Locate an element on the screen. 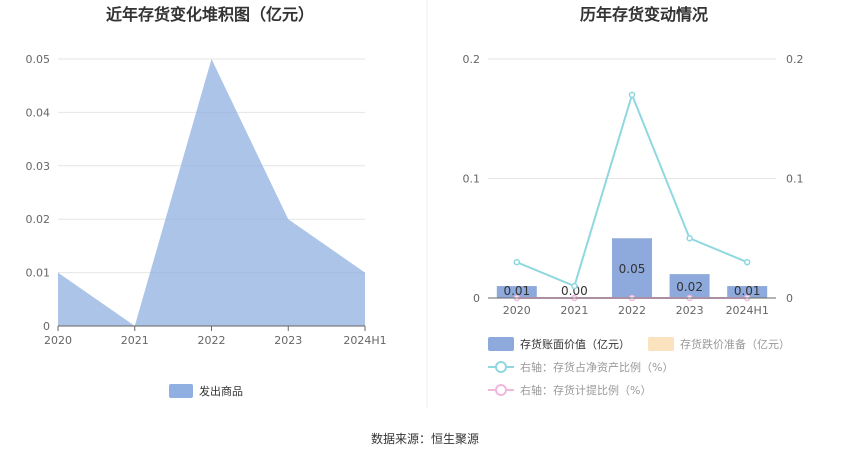  right-x-tick-label: 2022 is located at coordinates (632, 310).